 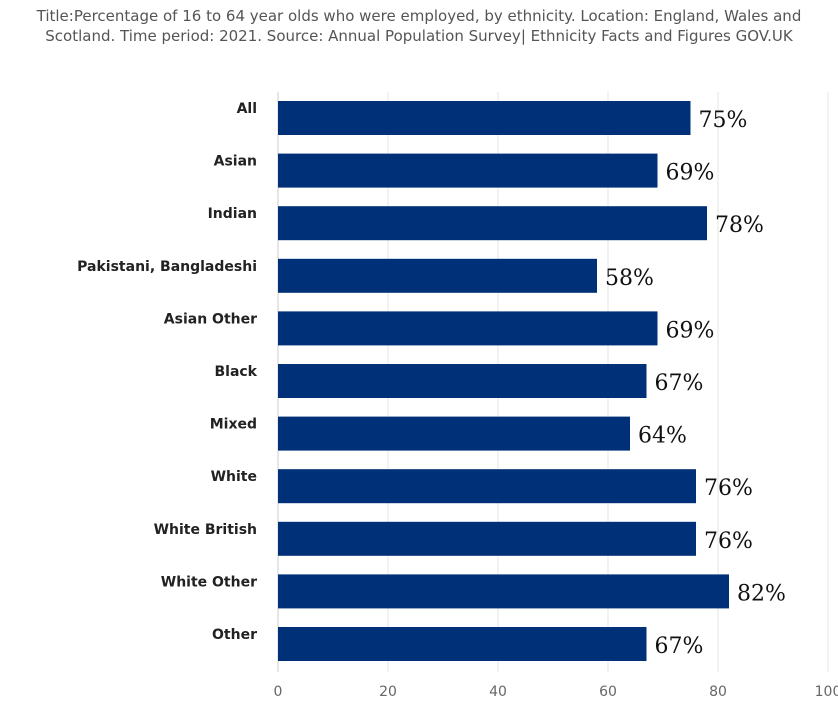 I want to click on category-label: Other, so click(x=234, y=635).